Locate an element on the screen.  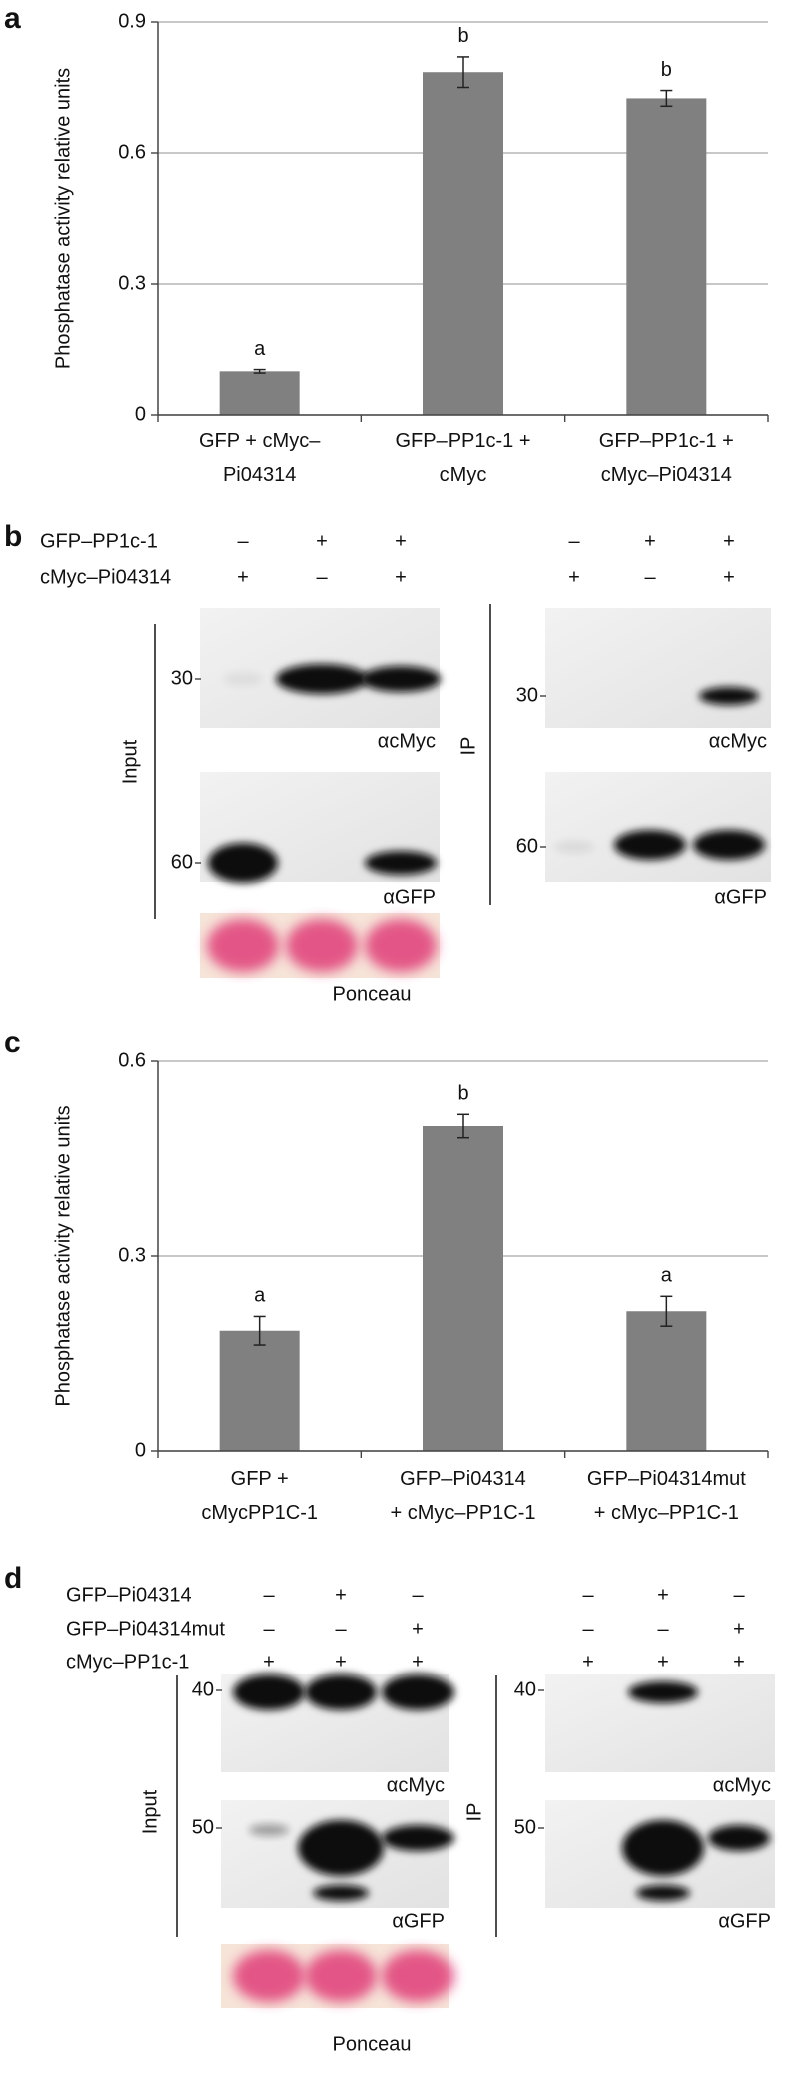
panel-letter: b is located at coordinates (13, 536).